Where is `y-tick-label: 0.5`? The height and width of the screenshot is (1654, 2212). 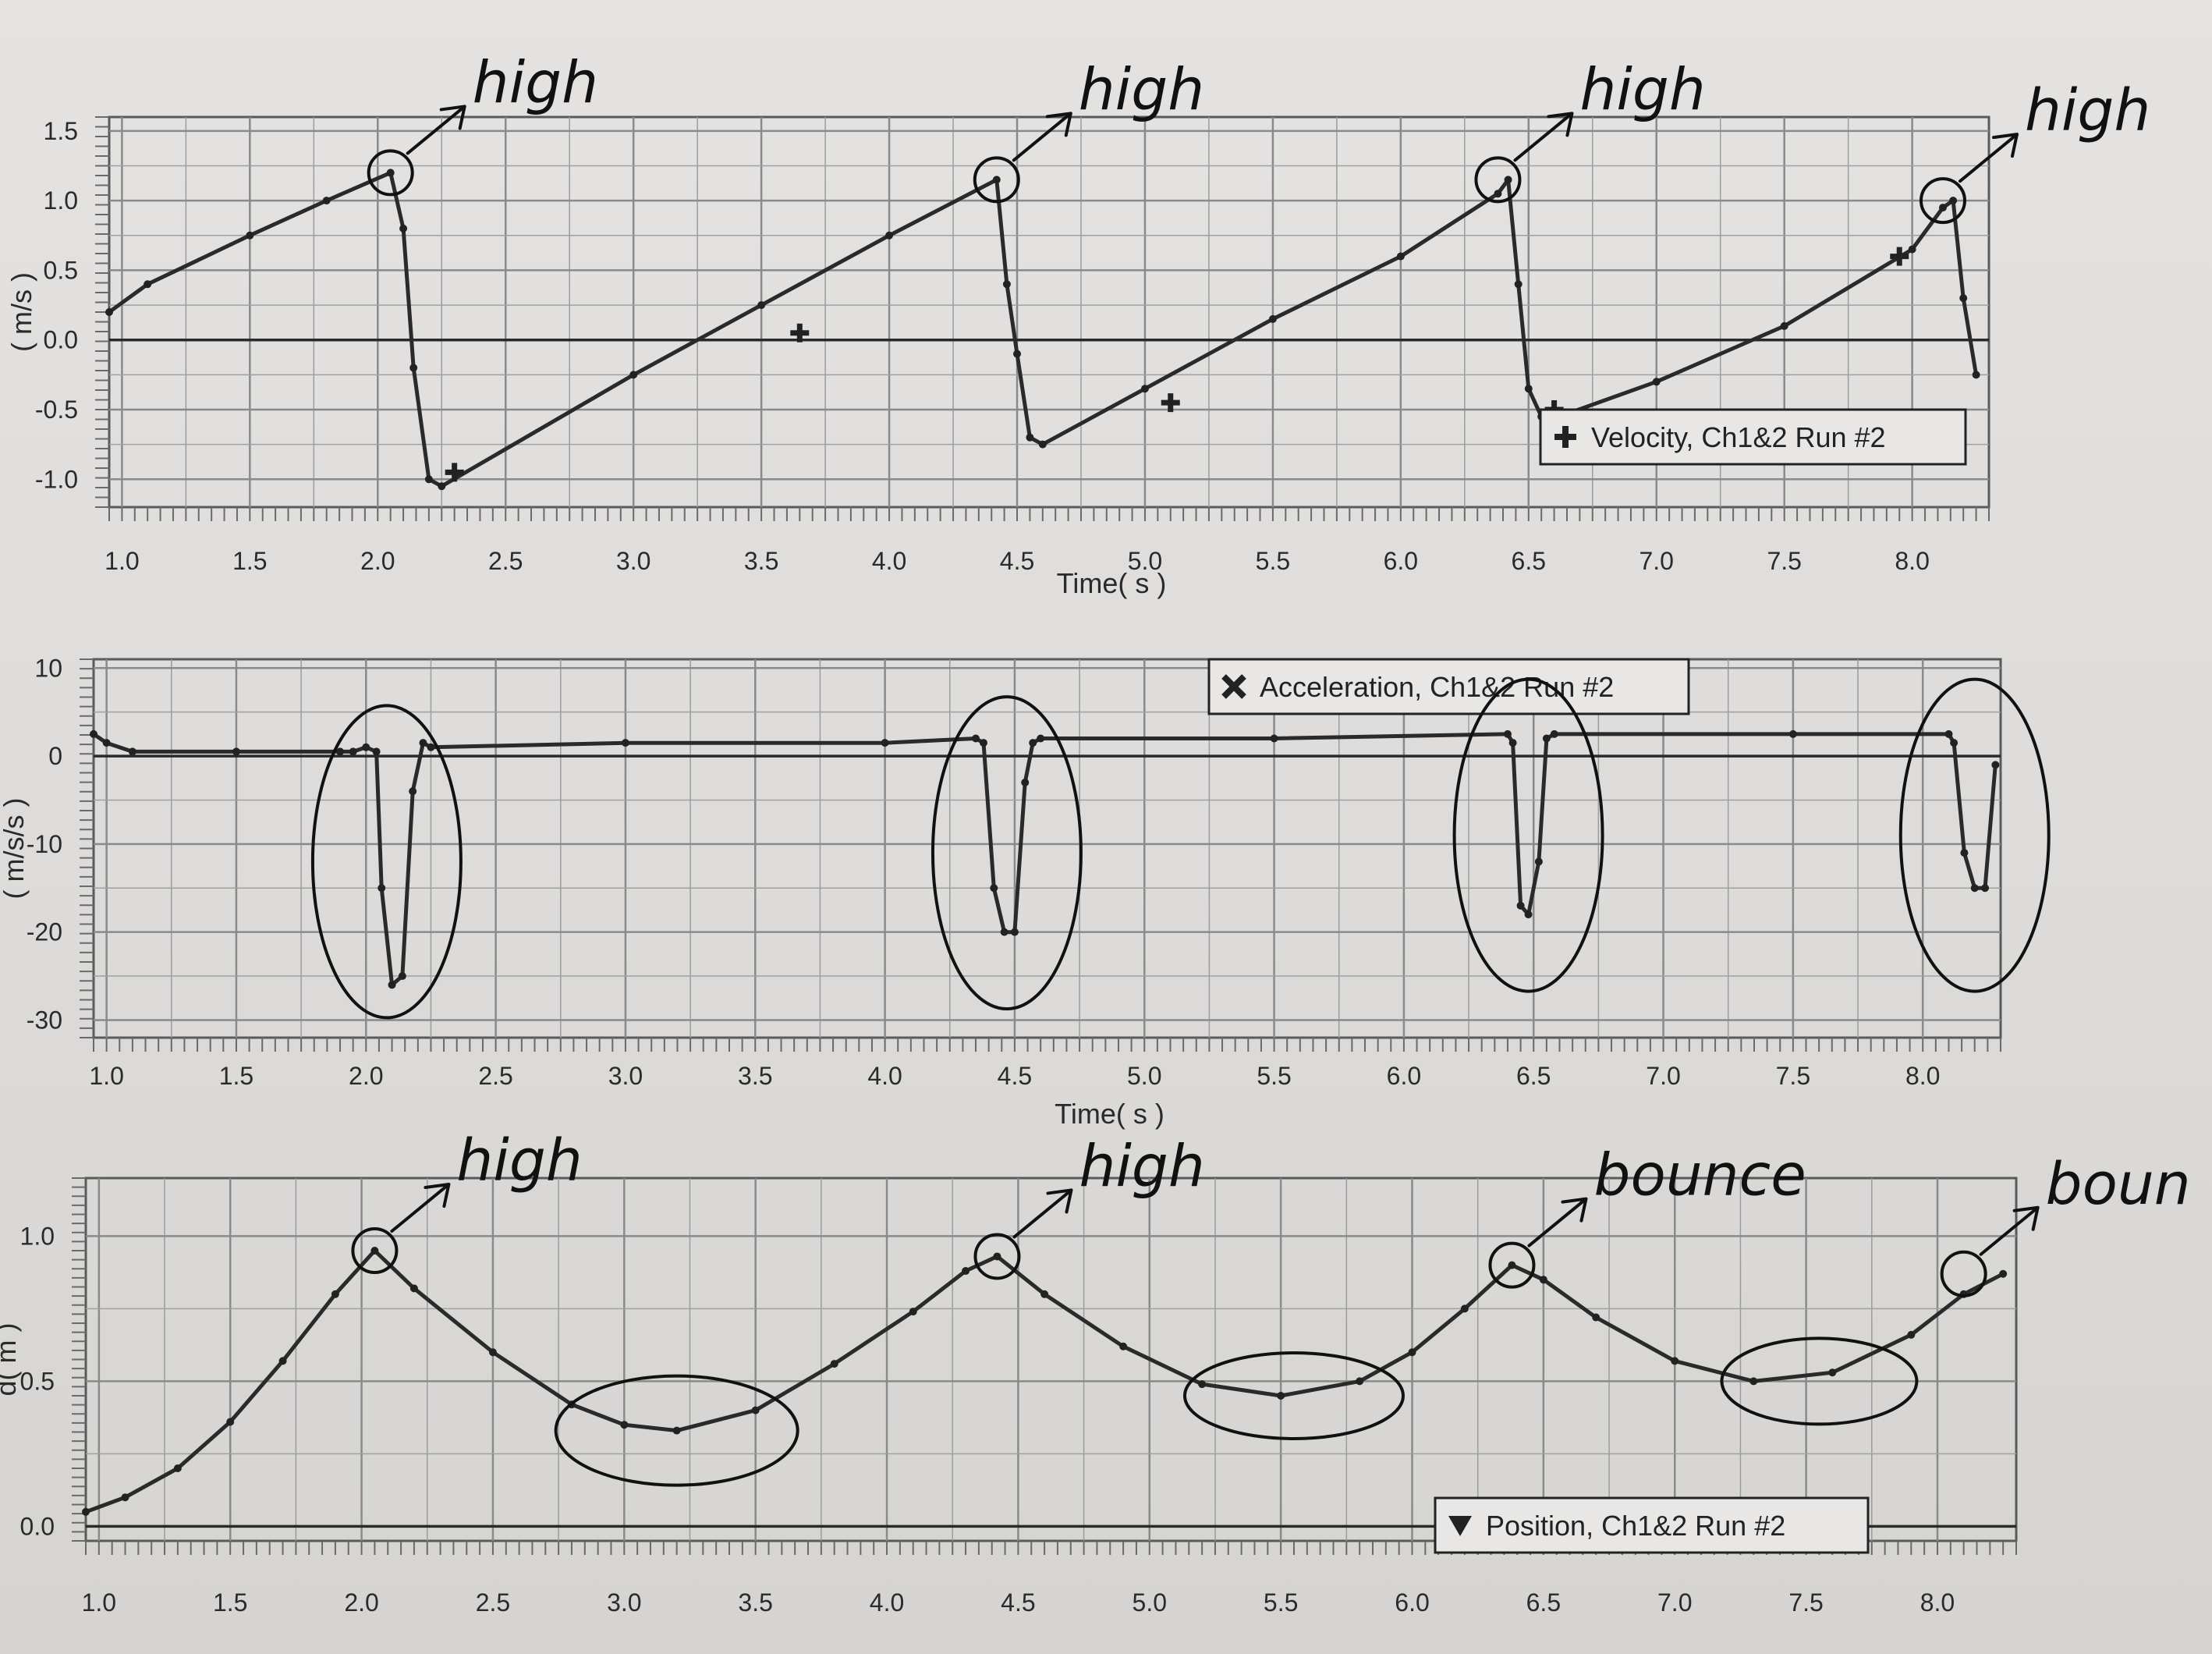 y-tick-label: 0.5 is located at coordinates (37, 1381).